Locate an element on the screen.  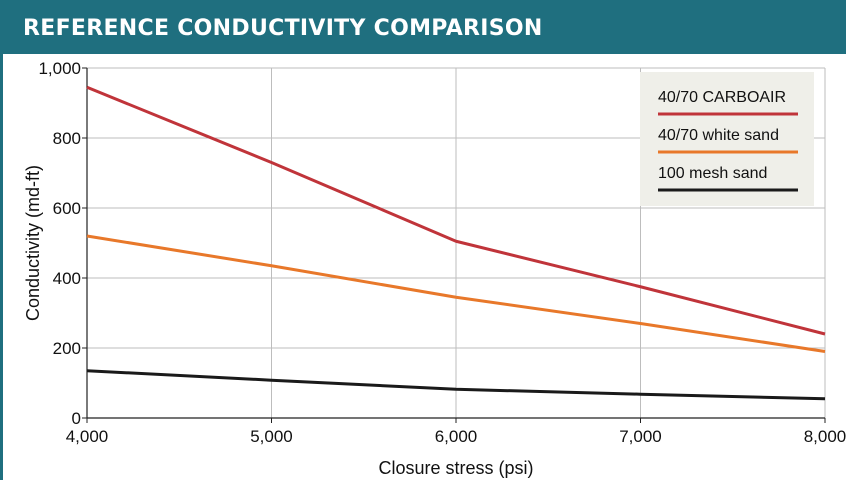
y-tick-label: 800 is located at coordinates (67, 138).